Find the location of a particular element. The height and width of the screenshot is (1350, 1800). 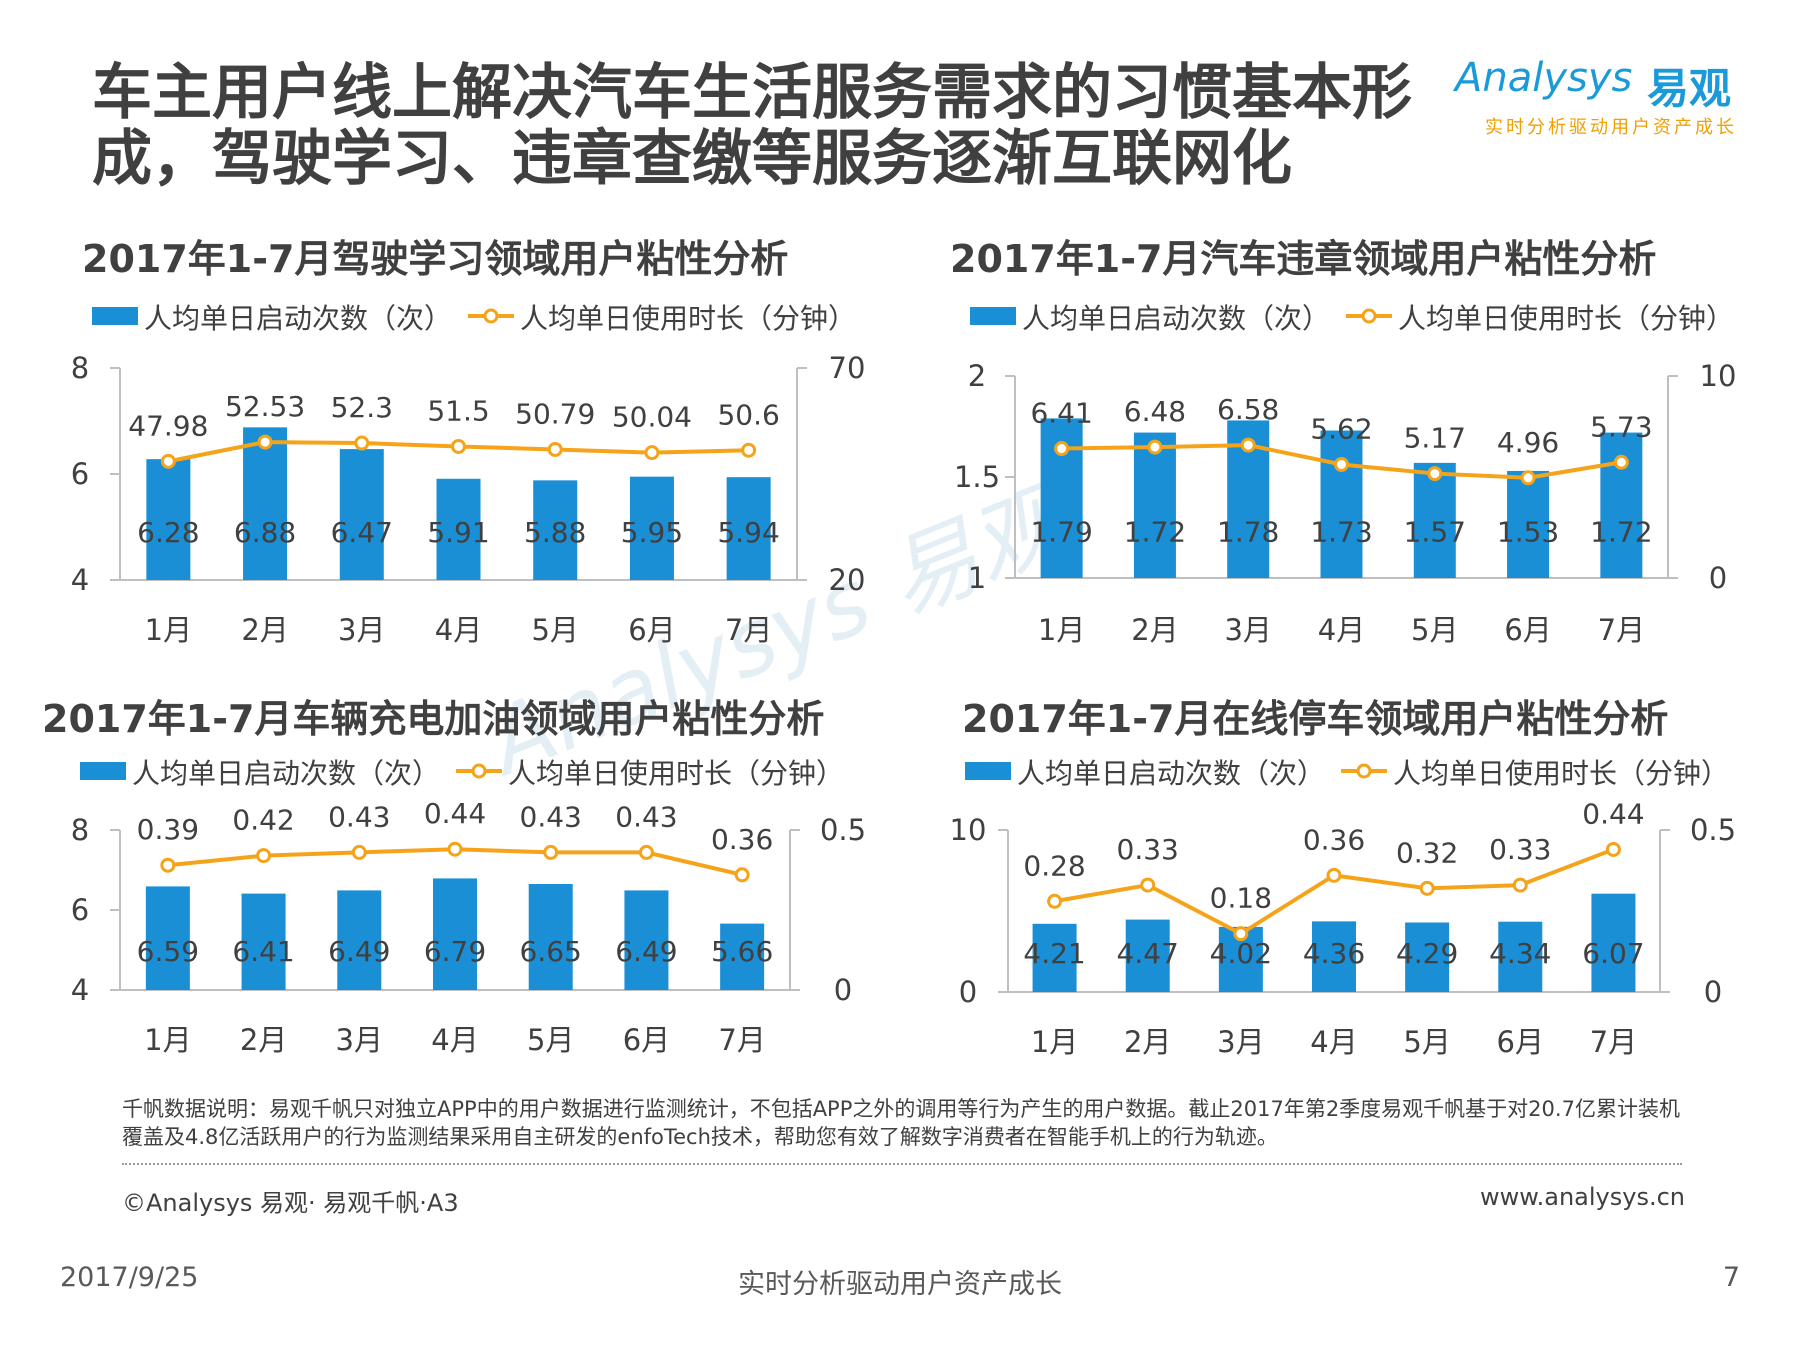

line-value-label: 0.39 is located at coordinates (168, 829).